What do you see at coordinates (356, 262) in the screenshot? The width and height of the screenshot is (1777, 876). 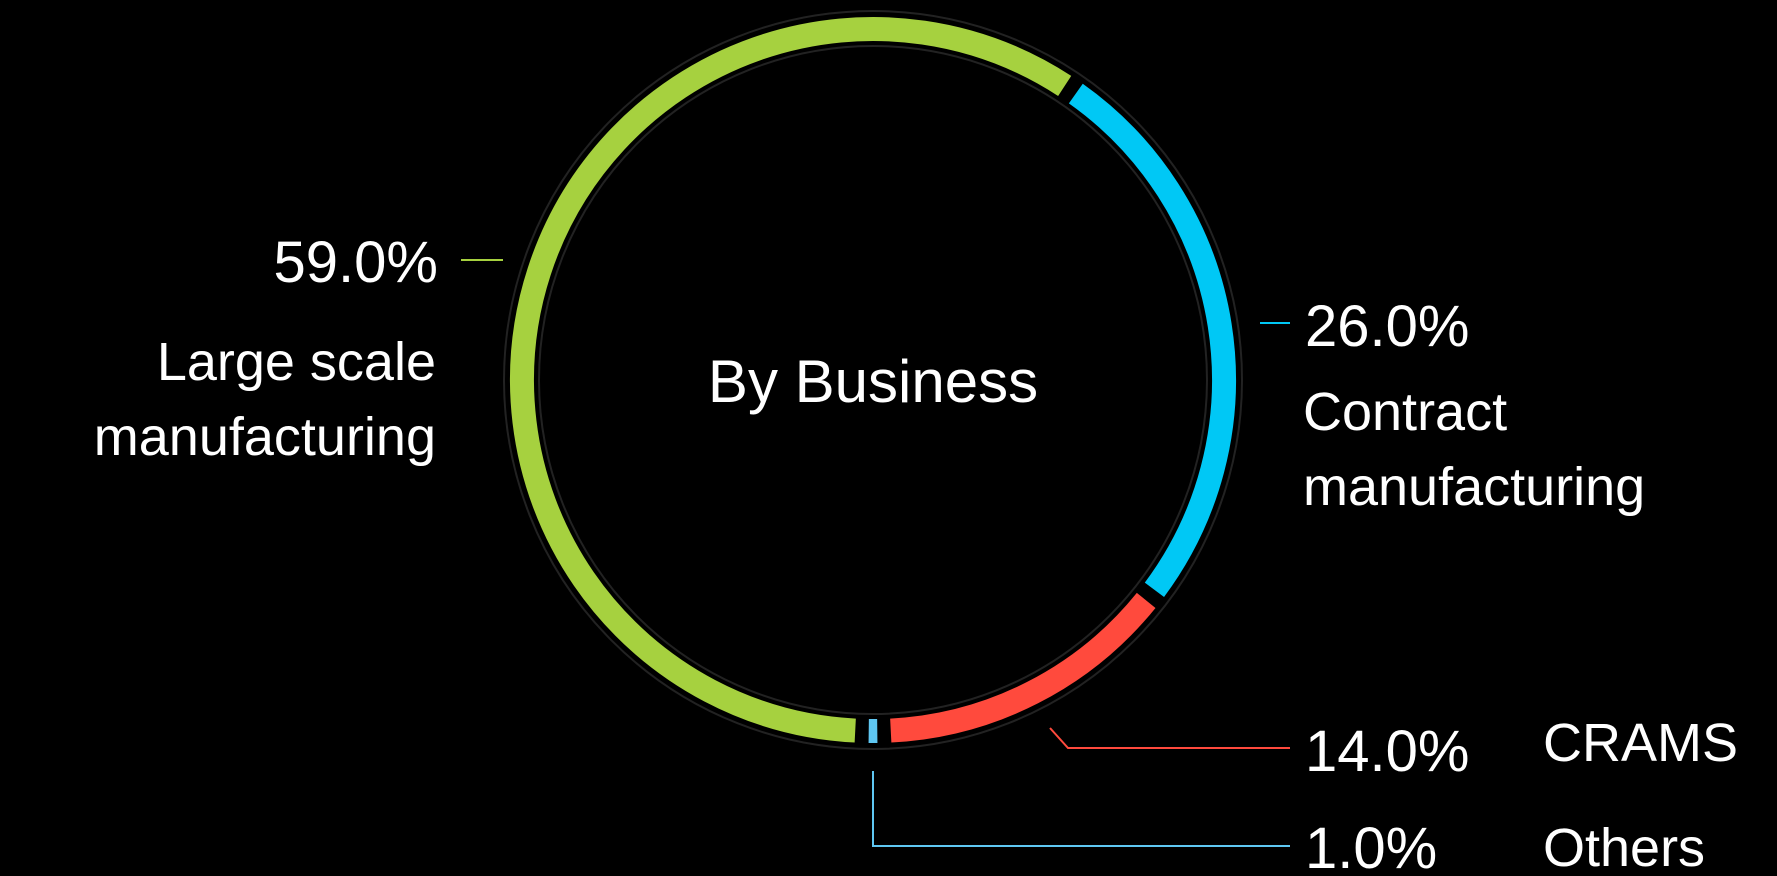 I see `slice-pct-large-scale: 59.0%` at bounding box center [356, 262].